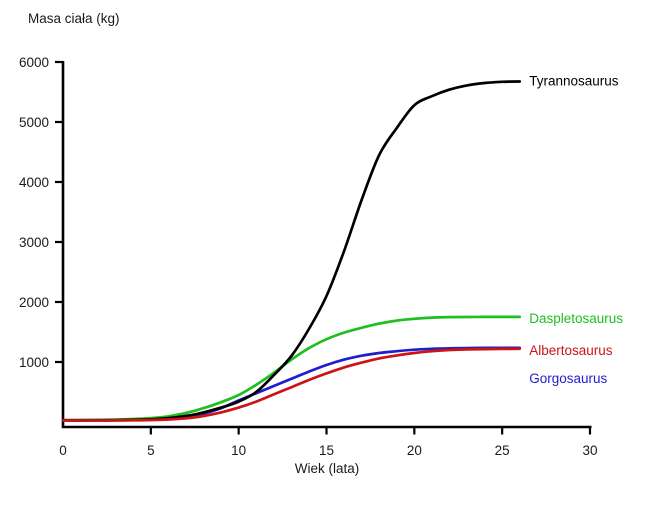 The width and height of the screenshot is (659, 512). Describe the element at coordinates (568, 378) in the screenshot. I see `curve-label-gorgosaurus: Gorgosaurus` at that location.